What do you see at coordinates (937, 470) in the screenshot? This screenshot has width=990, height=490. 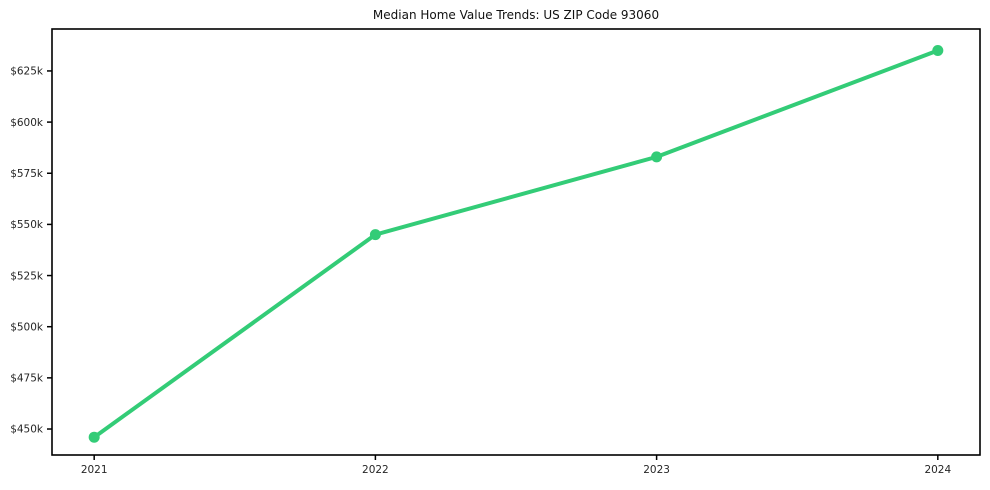 I see `x-tick-label: 2024` at bounding box center [937, 470].